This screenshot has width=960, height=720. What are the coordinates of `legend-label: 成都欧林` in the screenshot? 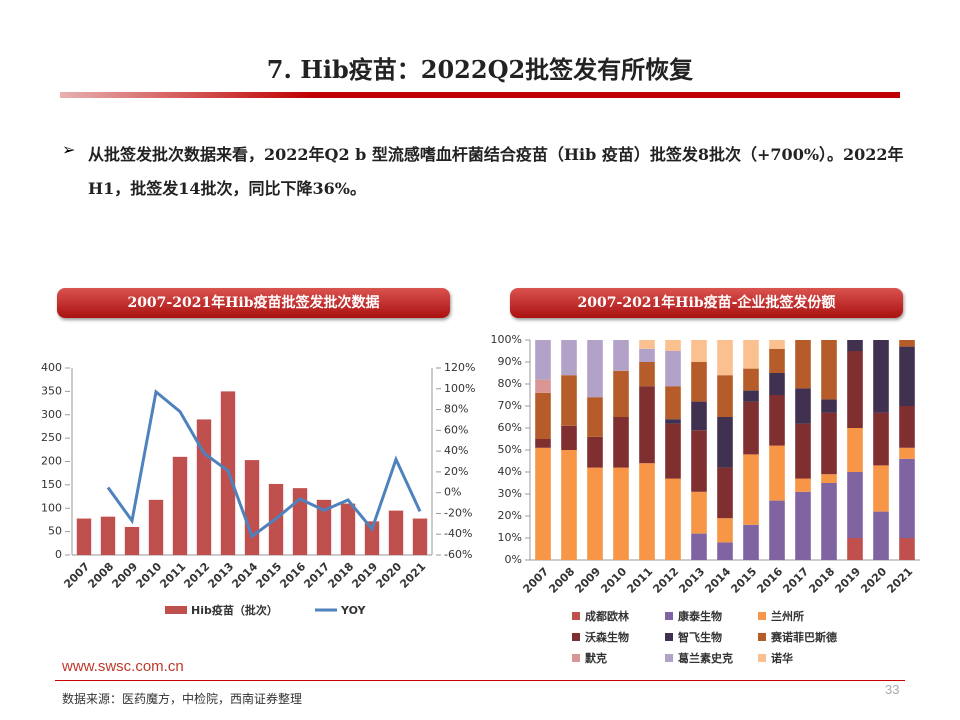 It's located at (607, 616).